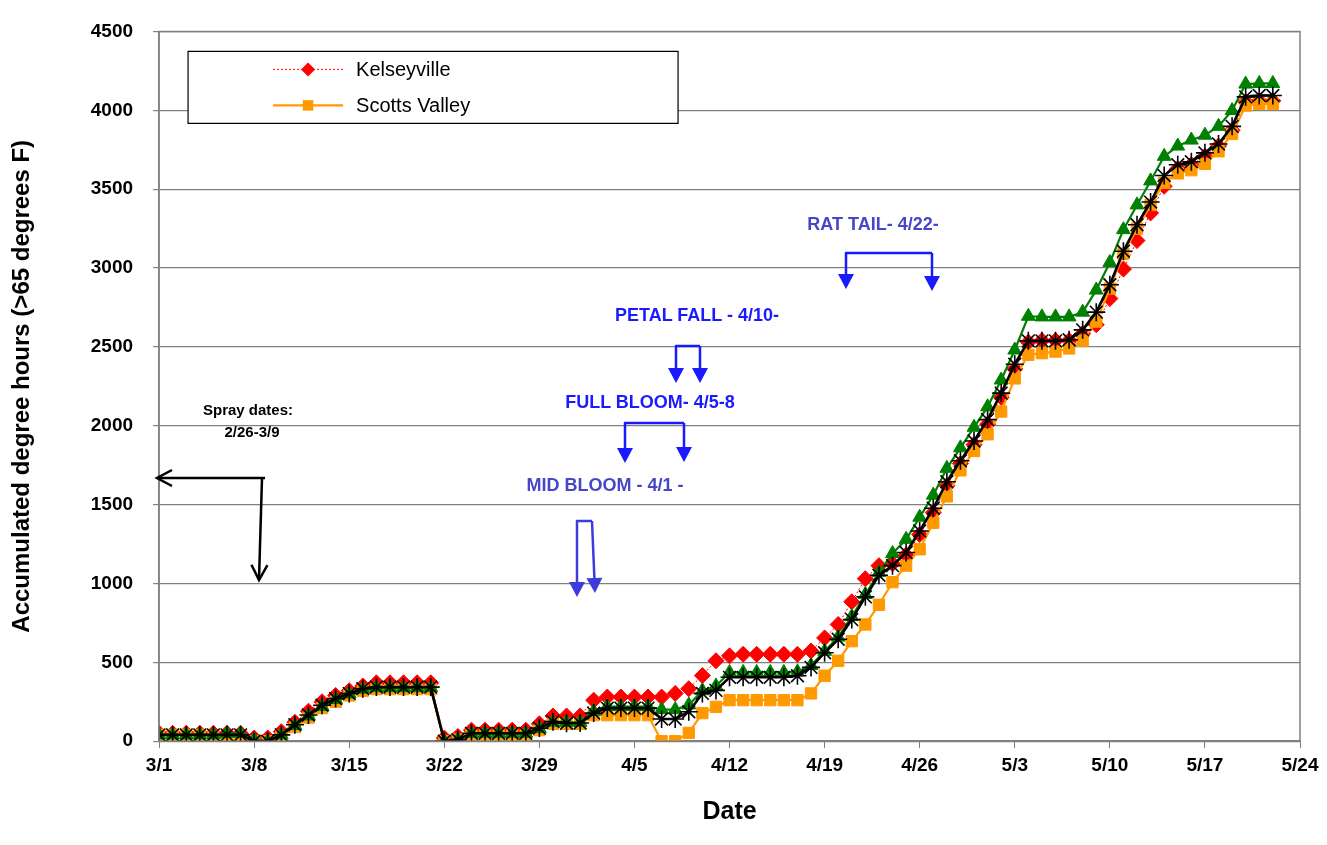 The width and height of the screenshot is (1327, 845). Describe the element at coordinates (635, 764) in the screenshot. I see `x-tick-label: 4/5` at that location.